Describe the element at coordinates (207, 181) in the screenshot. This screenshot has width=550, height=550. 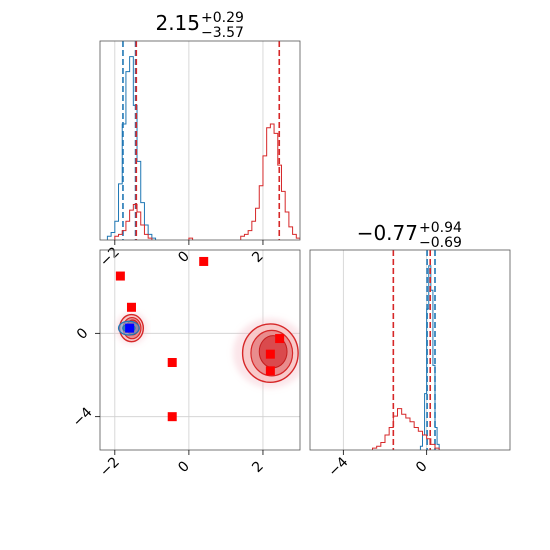
I see `hist-top-left-series-1-outline` at that location.